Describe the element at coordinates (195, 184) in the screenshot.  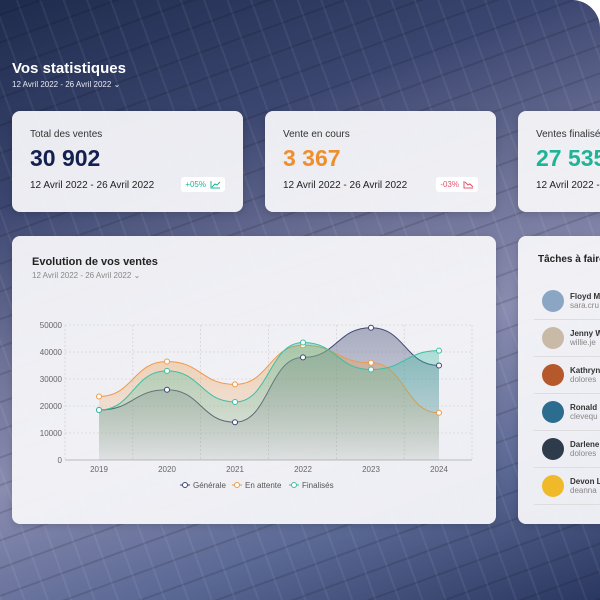
I see `delta-value: +05%` at that location.